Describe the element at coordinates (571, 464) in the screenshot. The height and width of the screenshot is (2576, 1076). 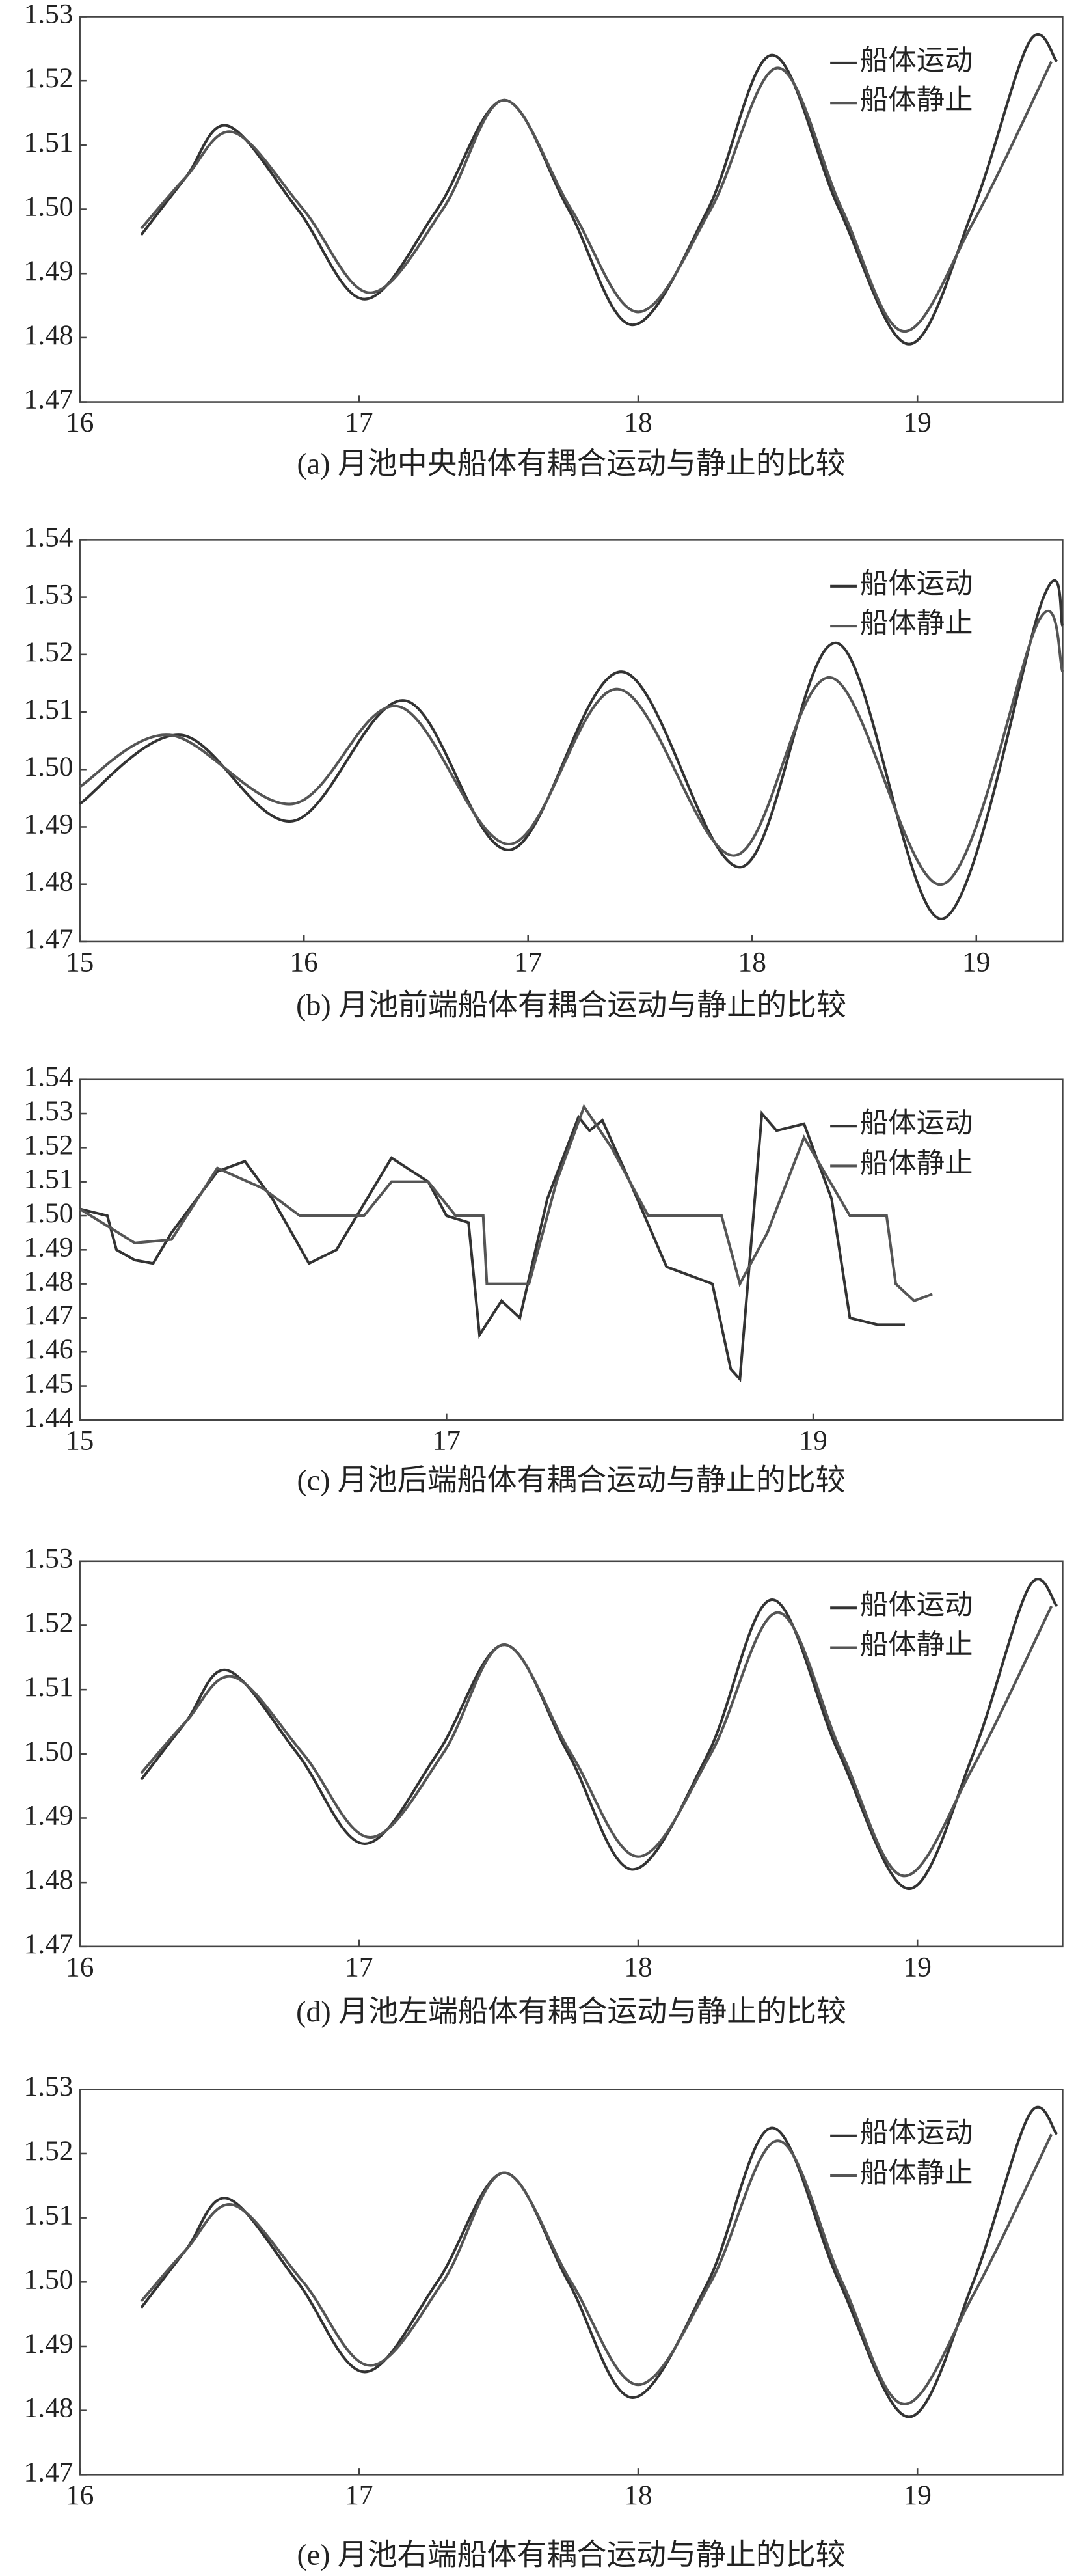
I see `caption: (a) 月池中央船体有耦合运动与静止的比较` at that location.